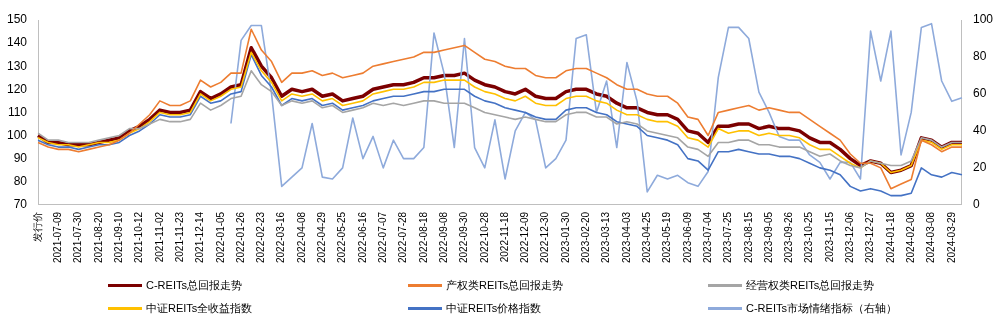 The image size is (1004, 335). I want to click on x-tick-label: 2023-12-06, so click(850, 237).